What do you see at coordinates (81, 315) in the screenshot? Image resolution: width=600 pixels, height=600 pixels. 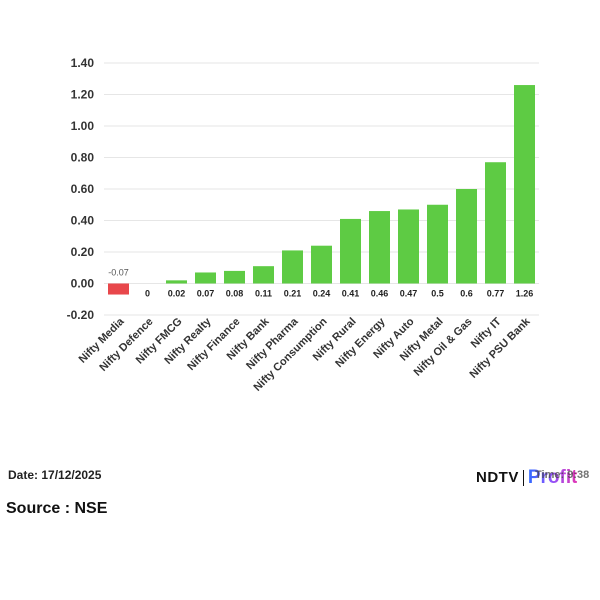 I see `y-tick-label: -0.20` at bounding box center [81, 315].